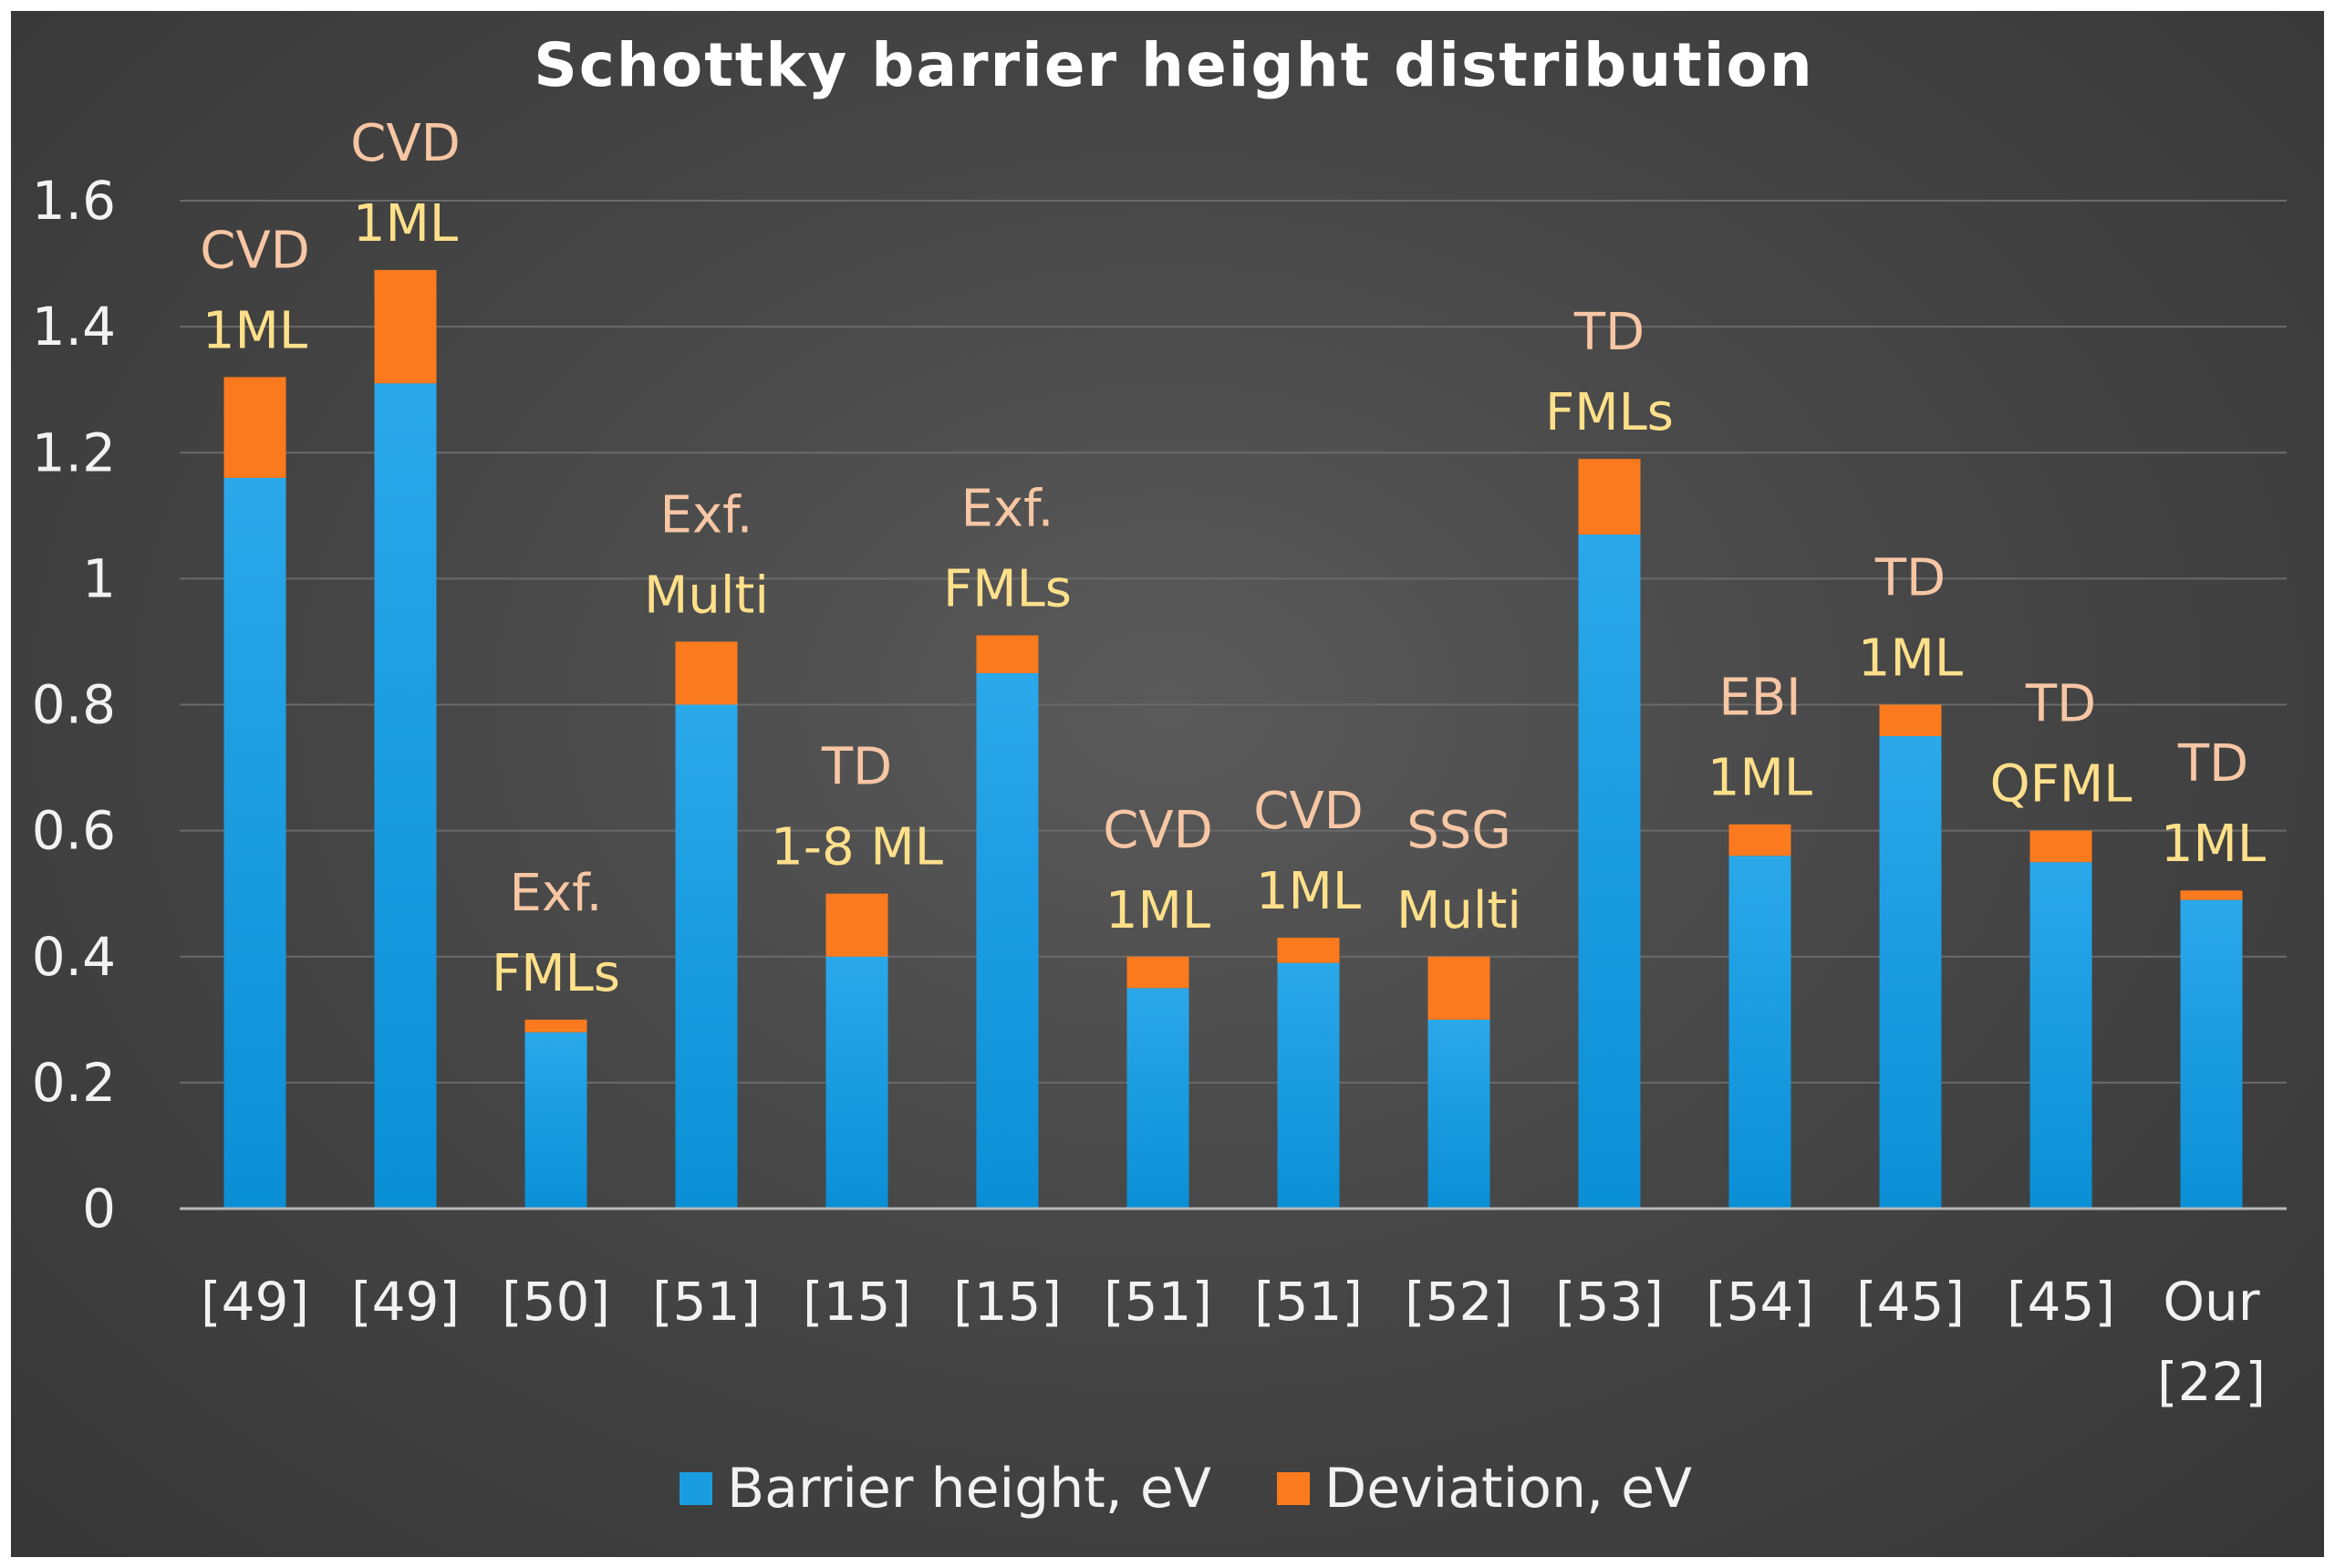 This screenshot has width=2335, height=1568. I want to click on y-tick-label: 1.4, so click(74, 327).